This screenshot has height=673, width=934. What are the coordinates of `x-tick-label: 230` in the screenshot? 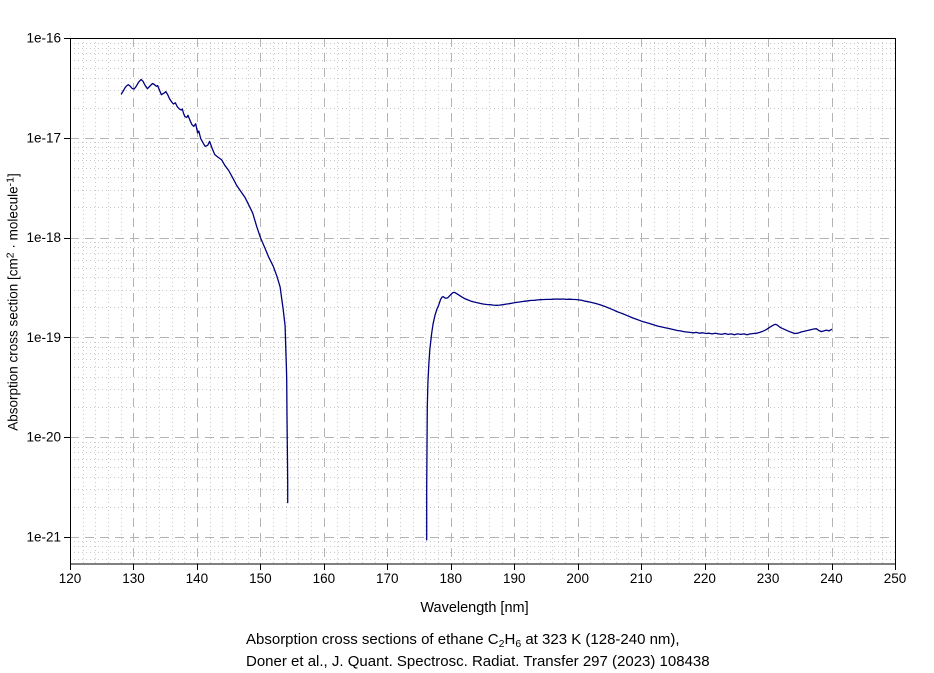 It's located at (768, 578).